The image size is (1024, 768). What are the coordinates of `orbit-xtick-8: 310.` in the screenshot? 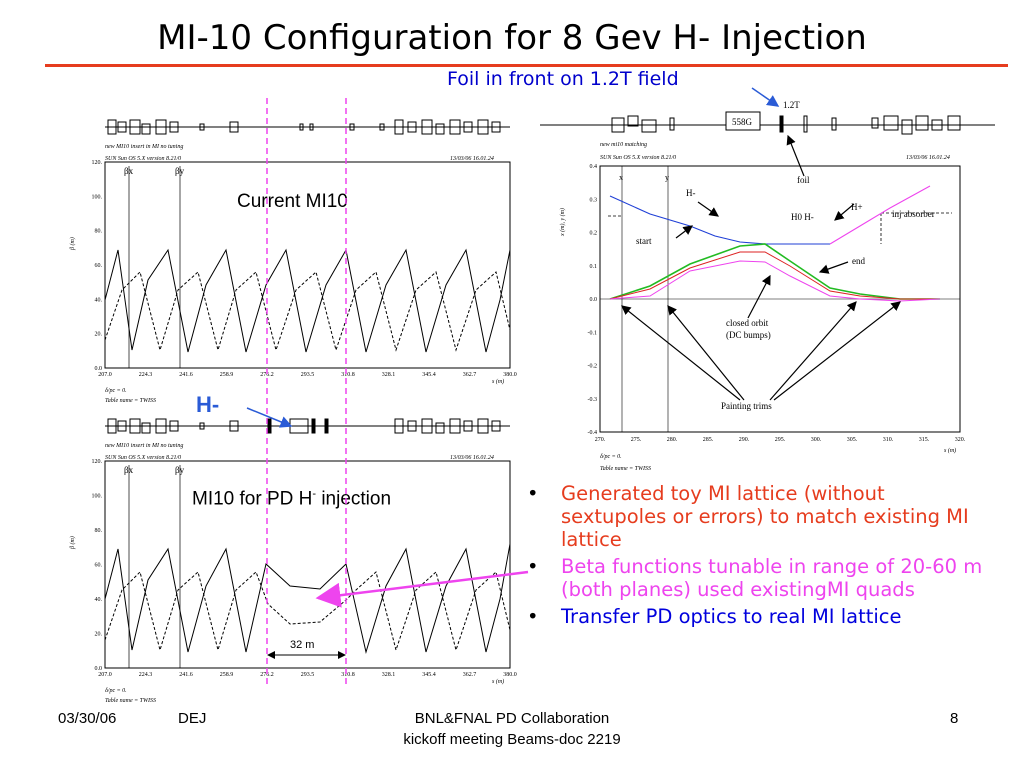 It's located at (888, 440).